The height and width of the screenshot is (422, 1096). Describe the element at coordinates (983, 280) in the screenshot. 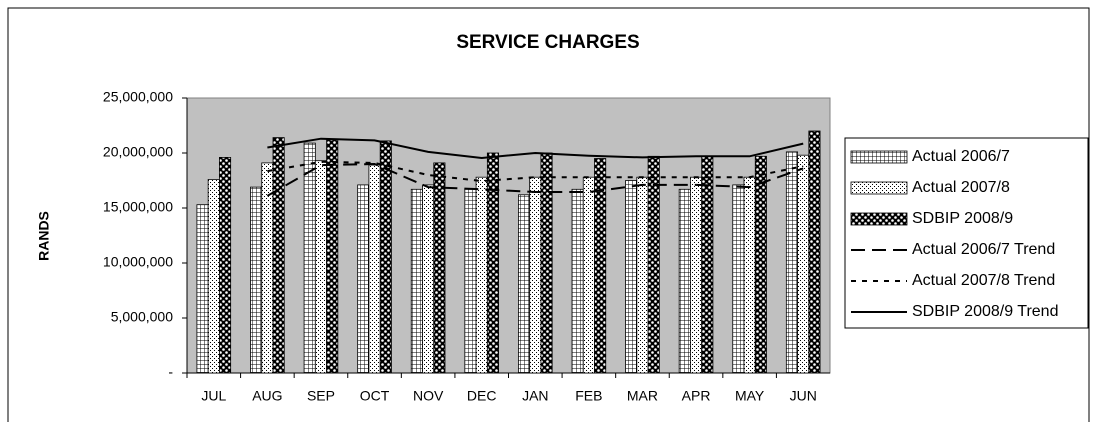

I see `legend-label: Actual 2007/8 Trend` at that location.